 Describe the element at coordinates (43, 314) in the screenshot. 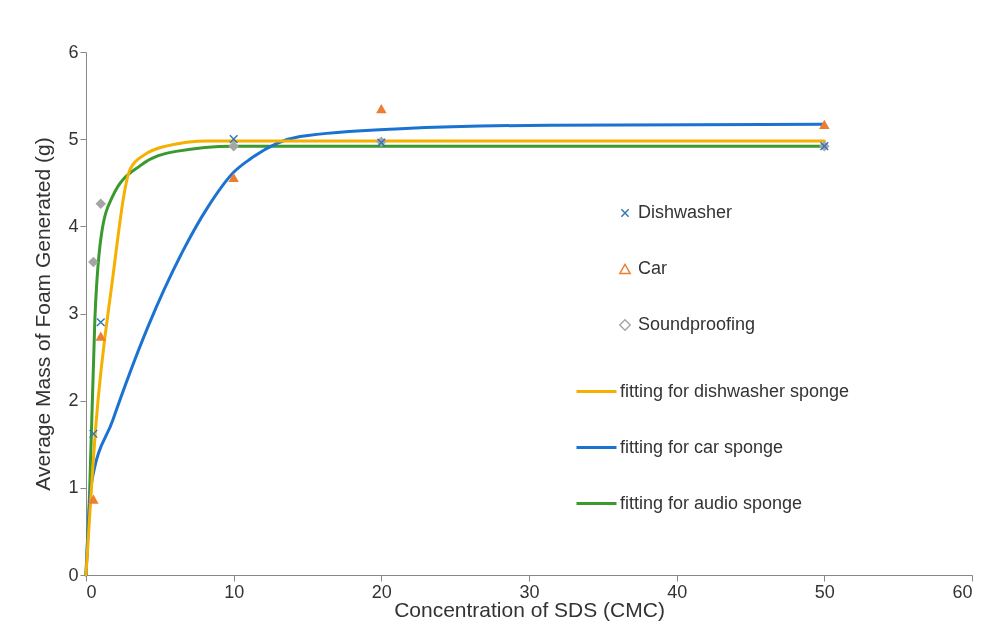

I see `y-axis-title: Average Mass of Foam Generated (g)` at that location.